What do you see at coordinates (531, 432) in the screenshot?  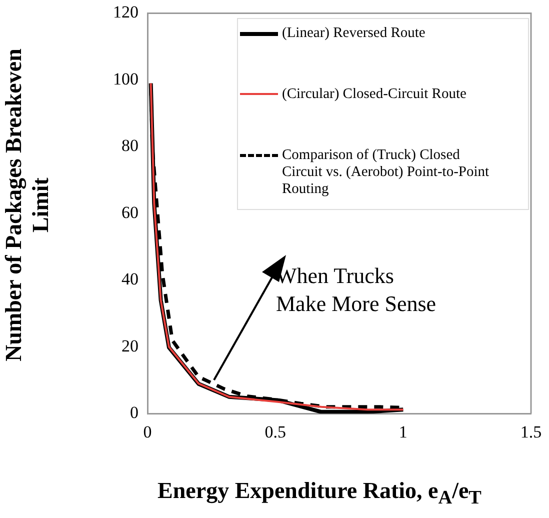 I see `x-tick-label: 1.5` at bounding box center [531, 432].